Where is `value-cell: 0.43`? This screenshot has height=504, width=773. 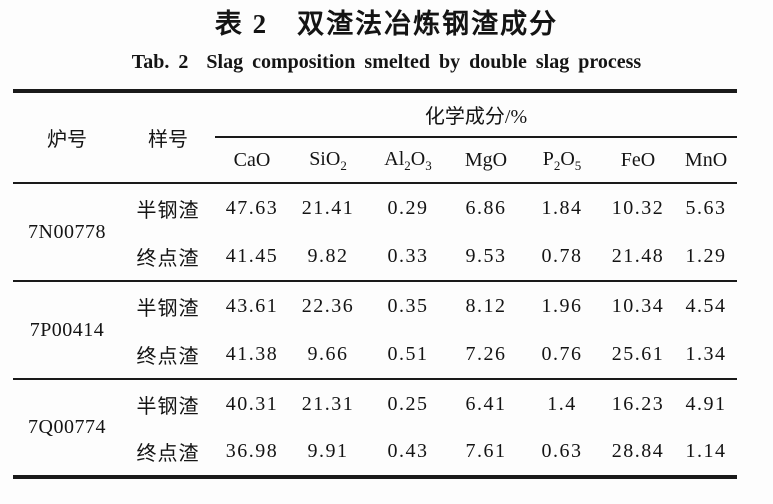 value-cell: 0.43 is located at coordinates (408, 451).